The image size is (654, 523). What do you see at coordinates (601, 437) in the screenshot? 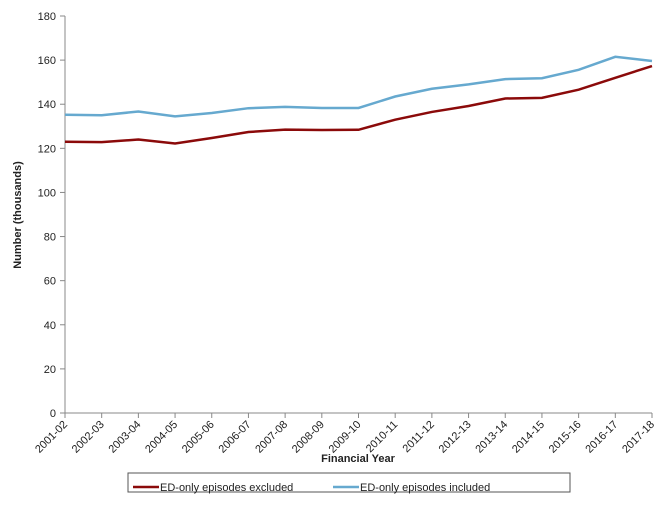
I see `x-tick-label: 2016-17` at bounding box center [601, 437].